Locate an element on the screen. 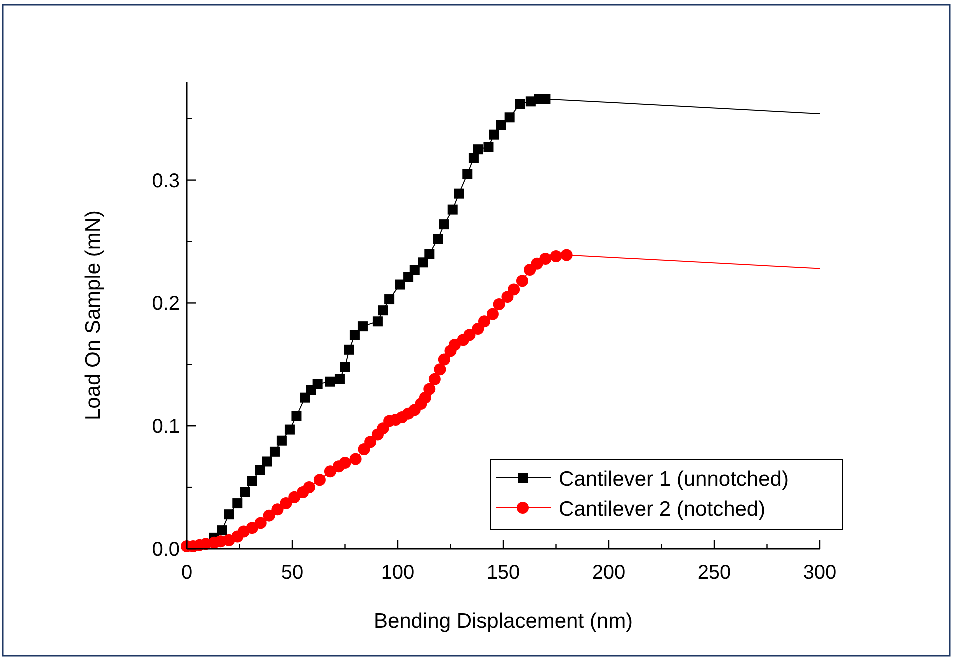  legend-label: Cantilever 1 (unnotched) is located at coordinates (674, 479).